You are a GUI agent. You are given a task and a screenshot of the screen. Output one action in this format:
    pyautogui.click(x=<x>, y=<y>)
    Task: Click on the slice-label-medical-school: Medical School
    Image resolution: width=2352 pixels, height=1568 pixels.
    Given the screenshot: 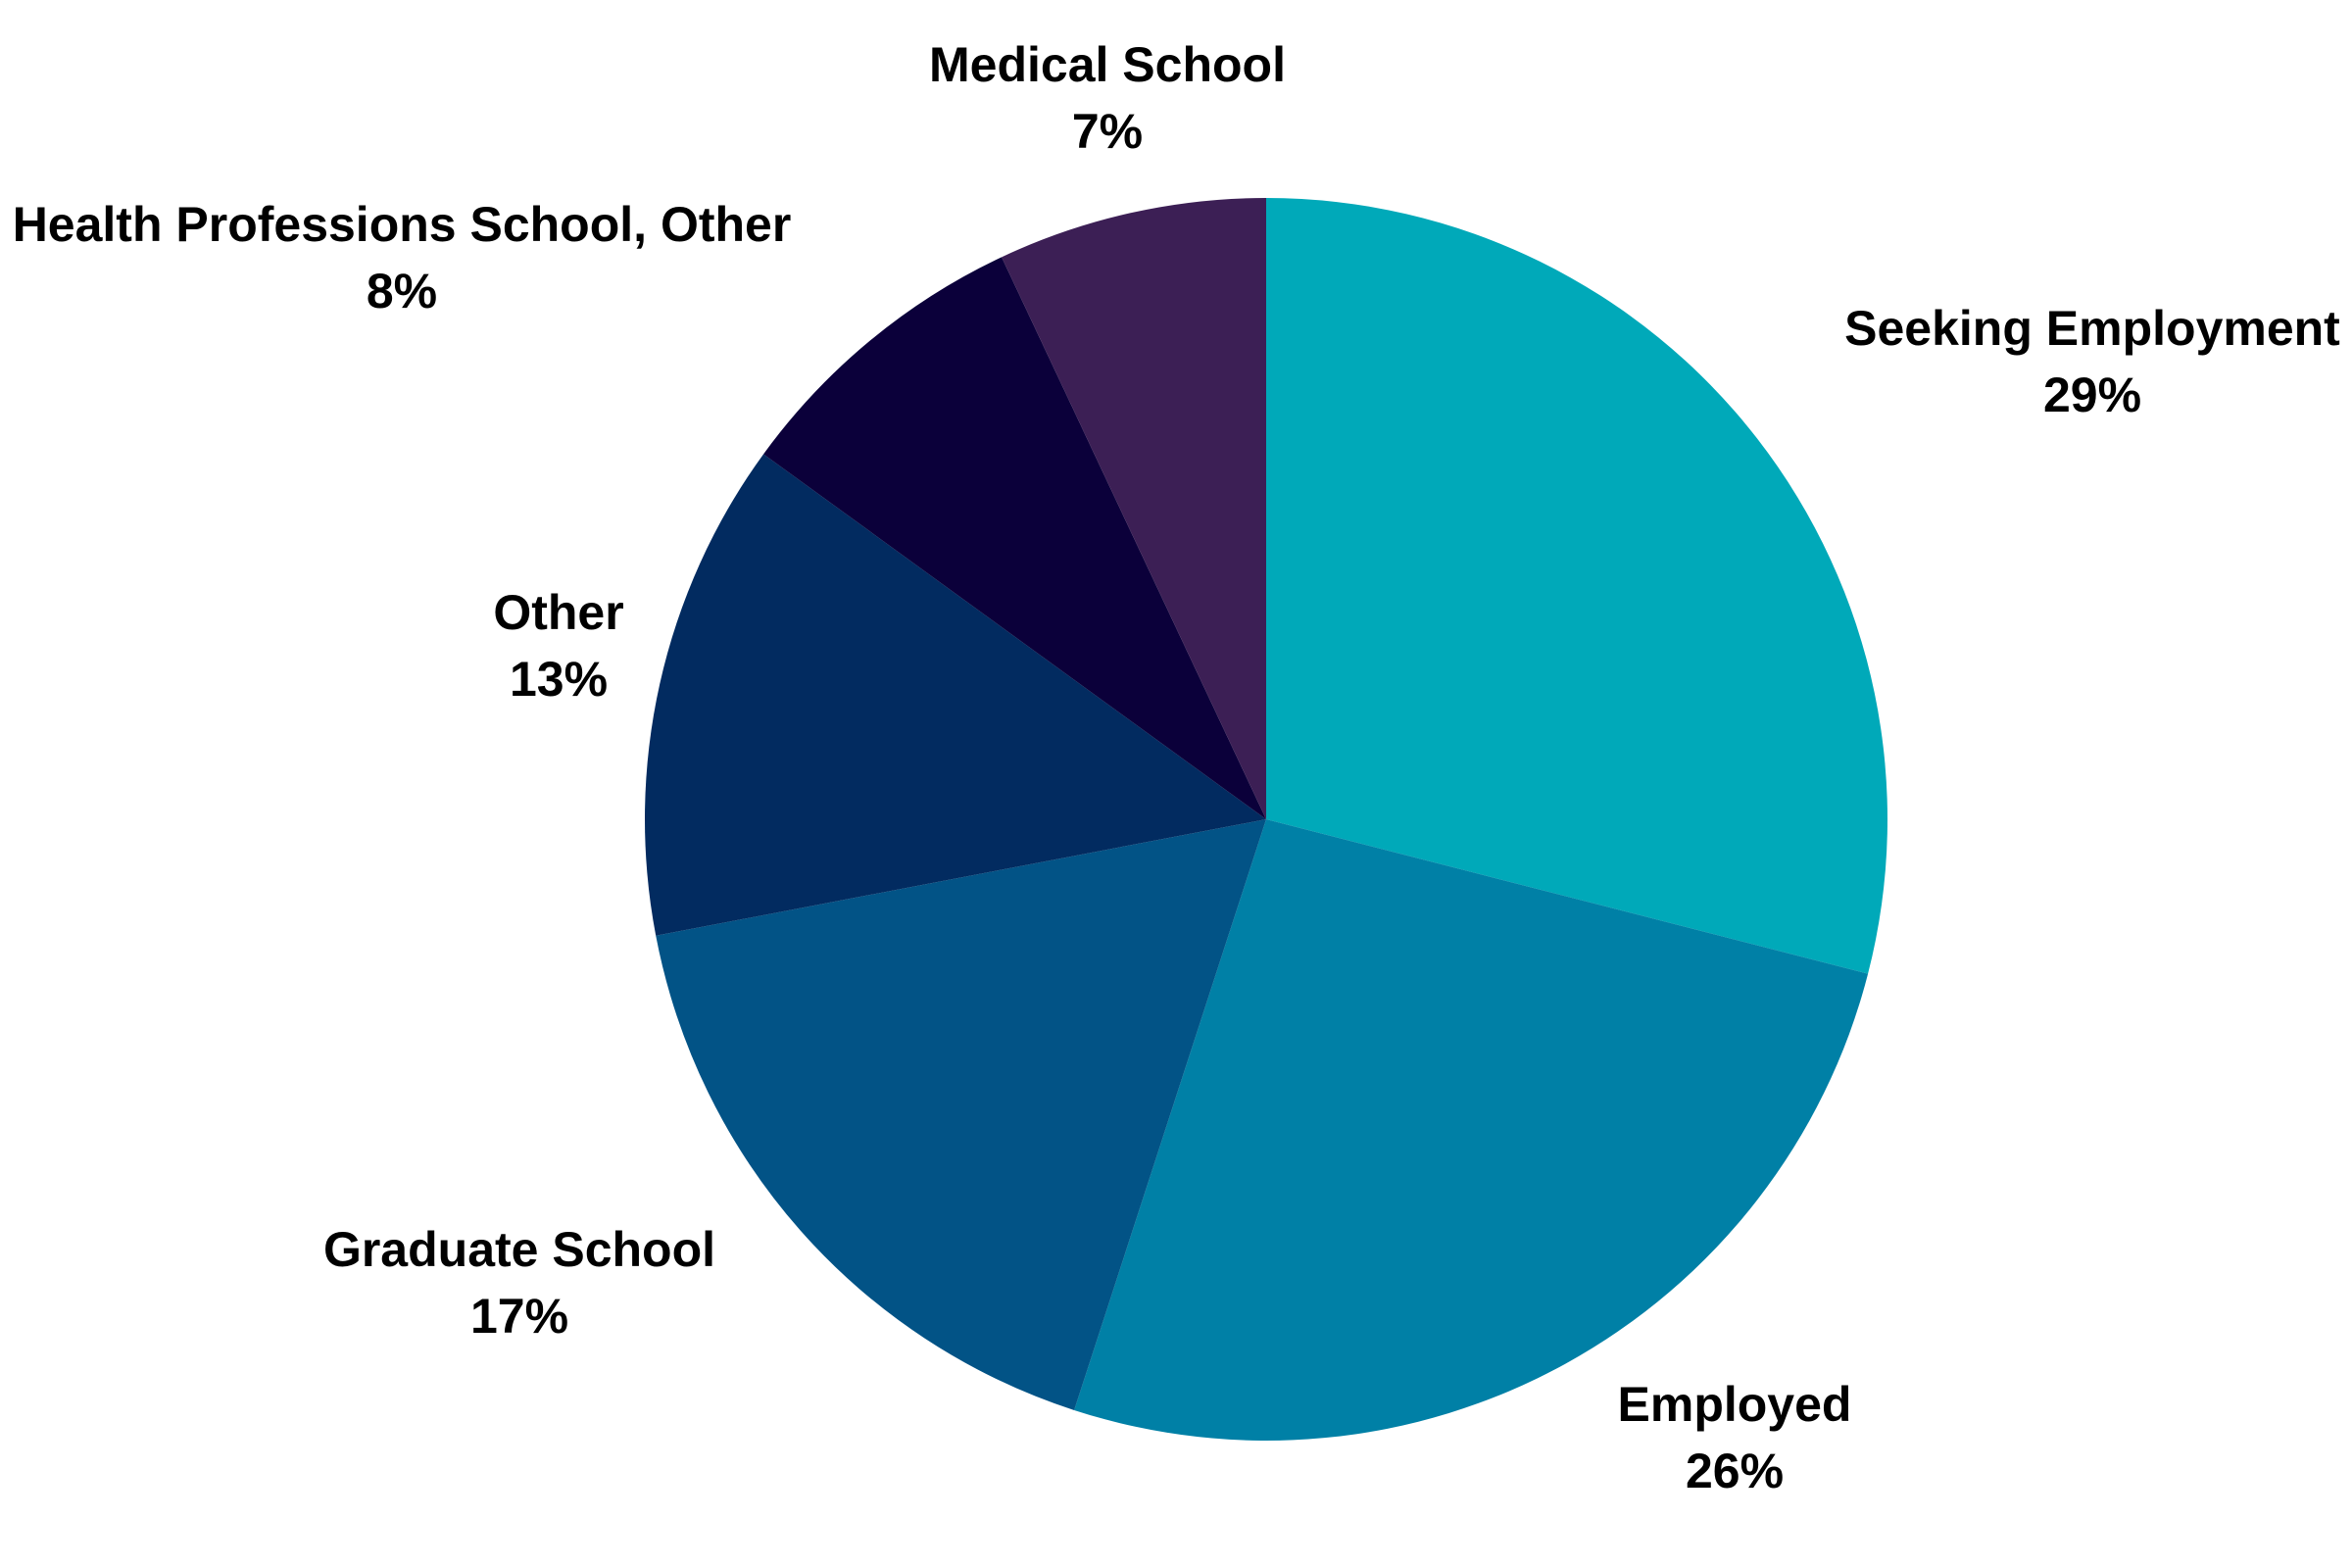 What is the action you would take?
    pyautogui.click(x=1107, y=64)
    